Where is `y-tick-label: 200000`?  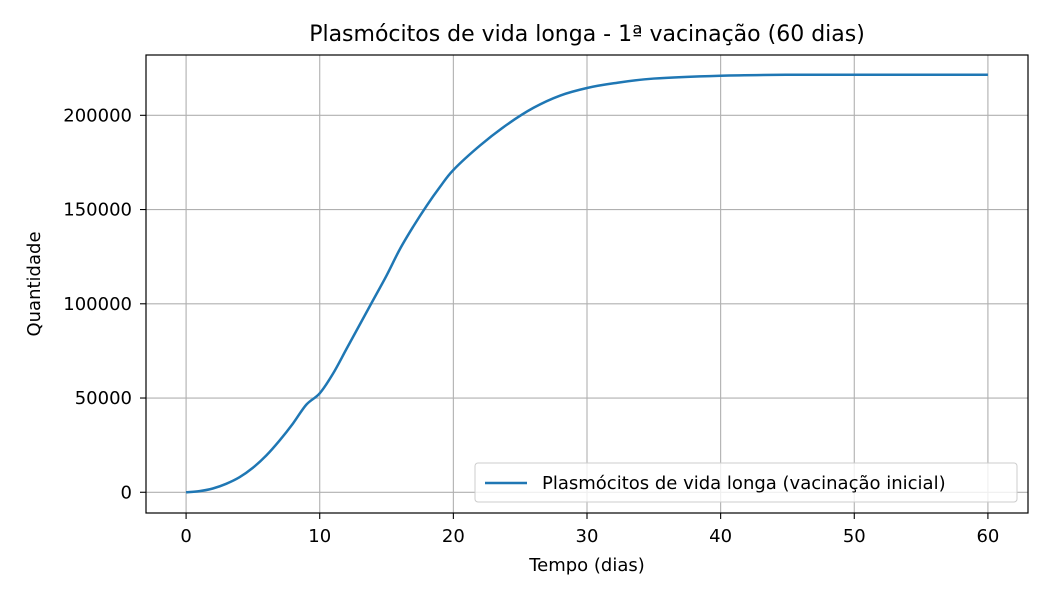 y-tick-label: 200000 is located at coordinates (97, 115).